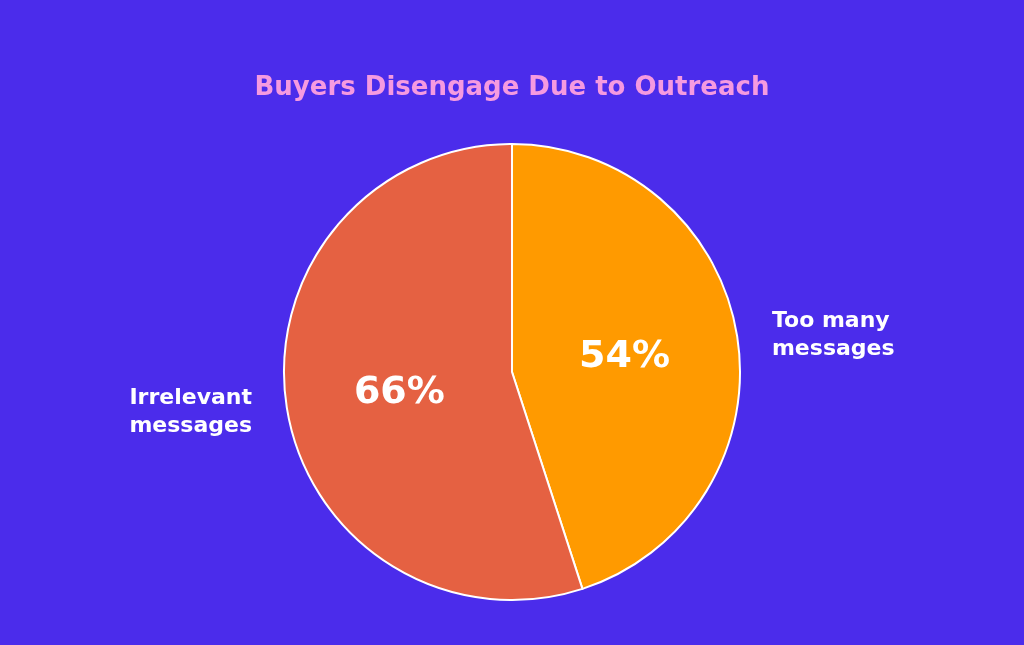 This screenshot has width=1024, height=645. What do you see at coordinates (512, 86) in the screenshot?
I see `chart-title: Buyers Disengage Due to Outreach` at bounding box center [512, 86].